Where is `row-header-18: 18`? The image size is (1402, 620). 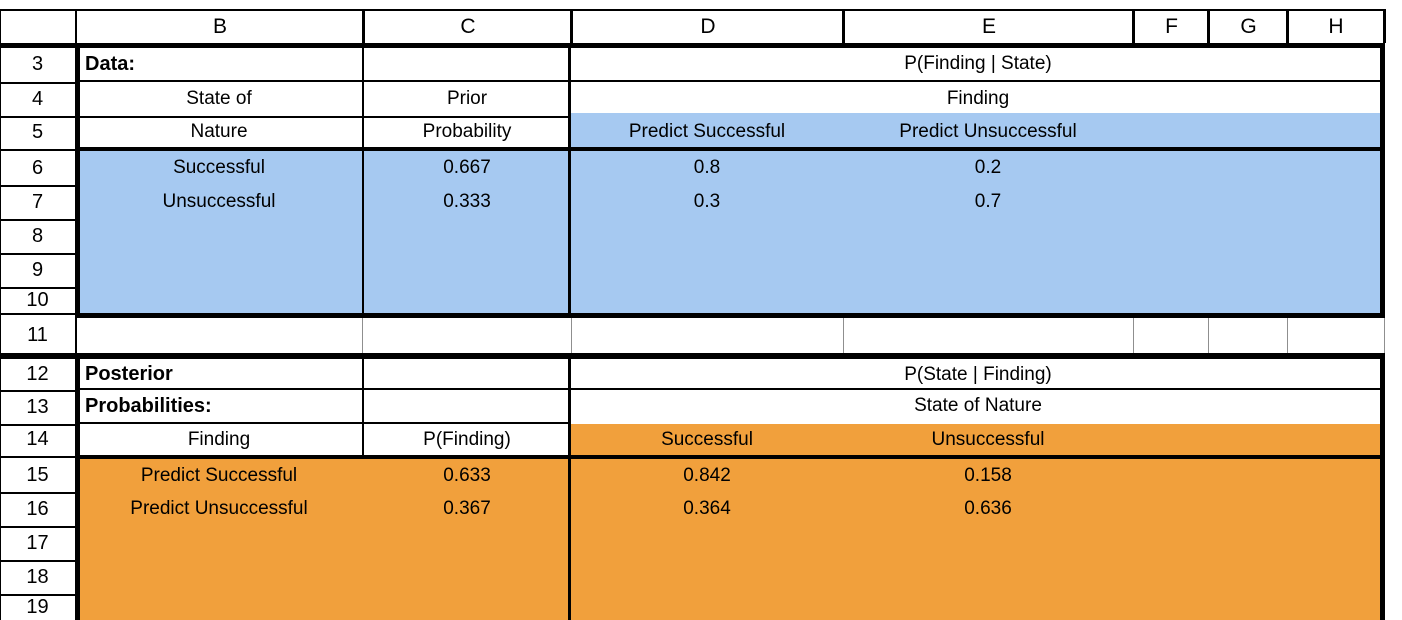
row-header-18: 18 is located at coordinates (37, 576).